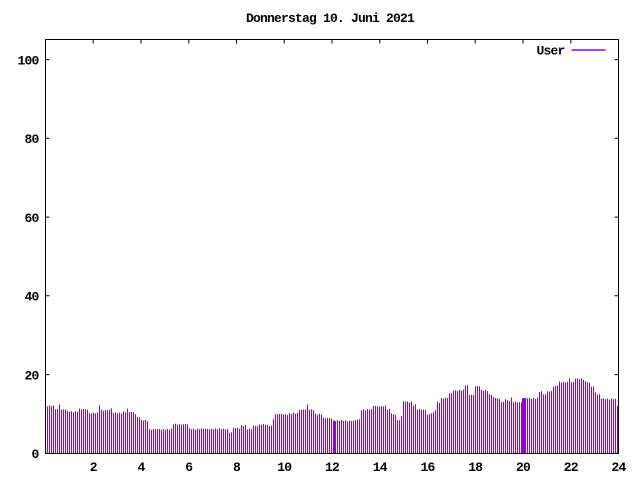 The image size is (640, 480). Describe the element at coordinates (284, 467) in the screenshot. I see `svg-text: 10` at that location.